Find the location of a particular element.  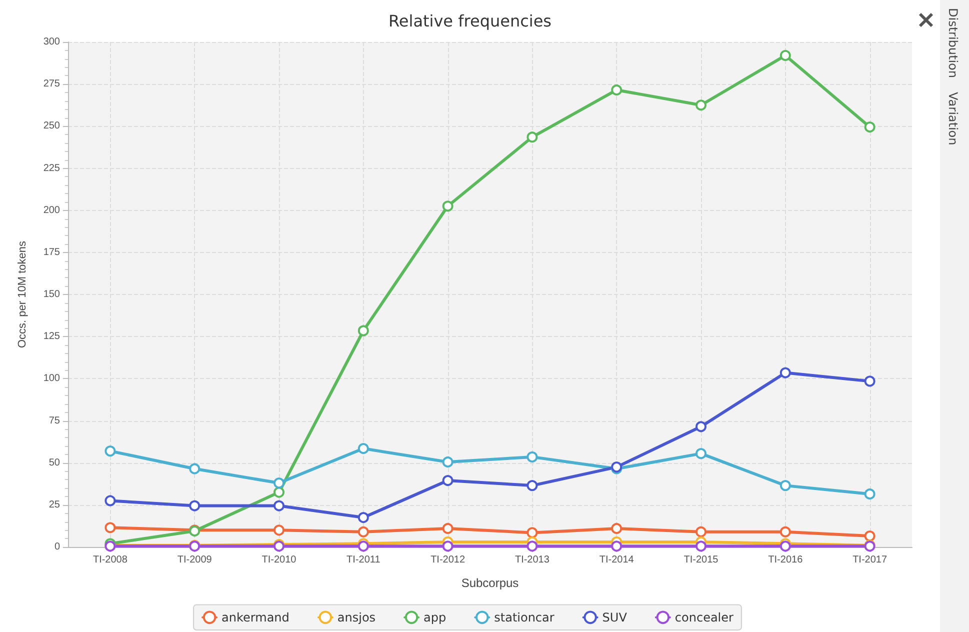

x-tick-label: TI-2015 is located at coordinates (701, 560).